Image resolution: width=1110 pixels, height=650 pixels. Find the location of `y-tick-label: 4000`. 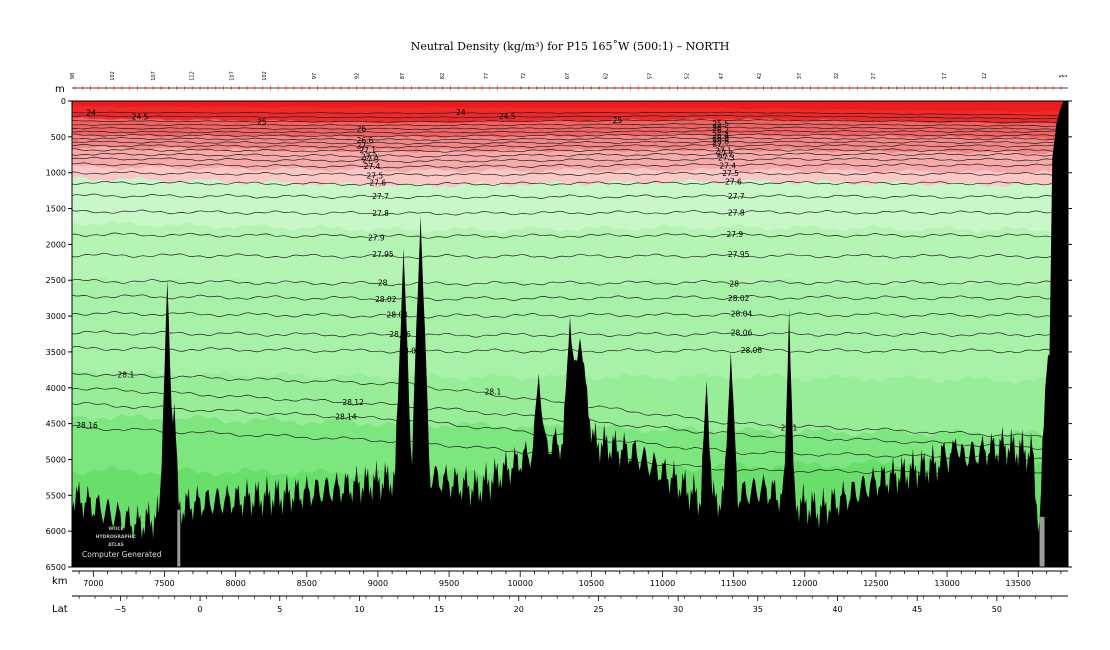

y-tick-label: 4000 is located at coordinates (56, 388).